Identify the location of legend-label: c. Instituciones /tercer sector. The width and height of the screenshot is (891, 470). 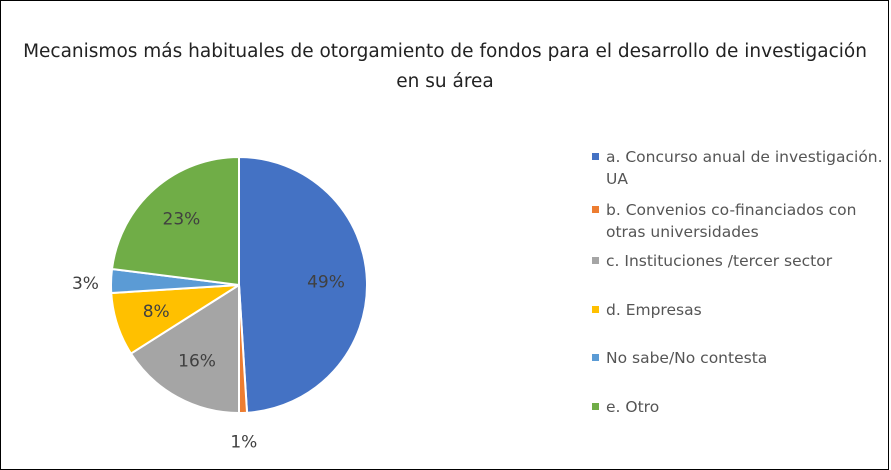
(719, 261).